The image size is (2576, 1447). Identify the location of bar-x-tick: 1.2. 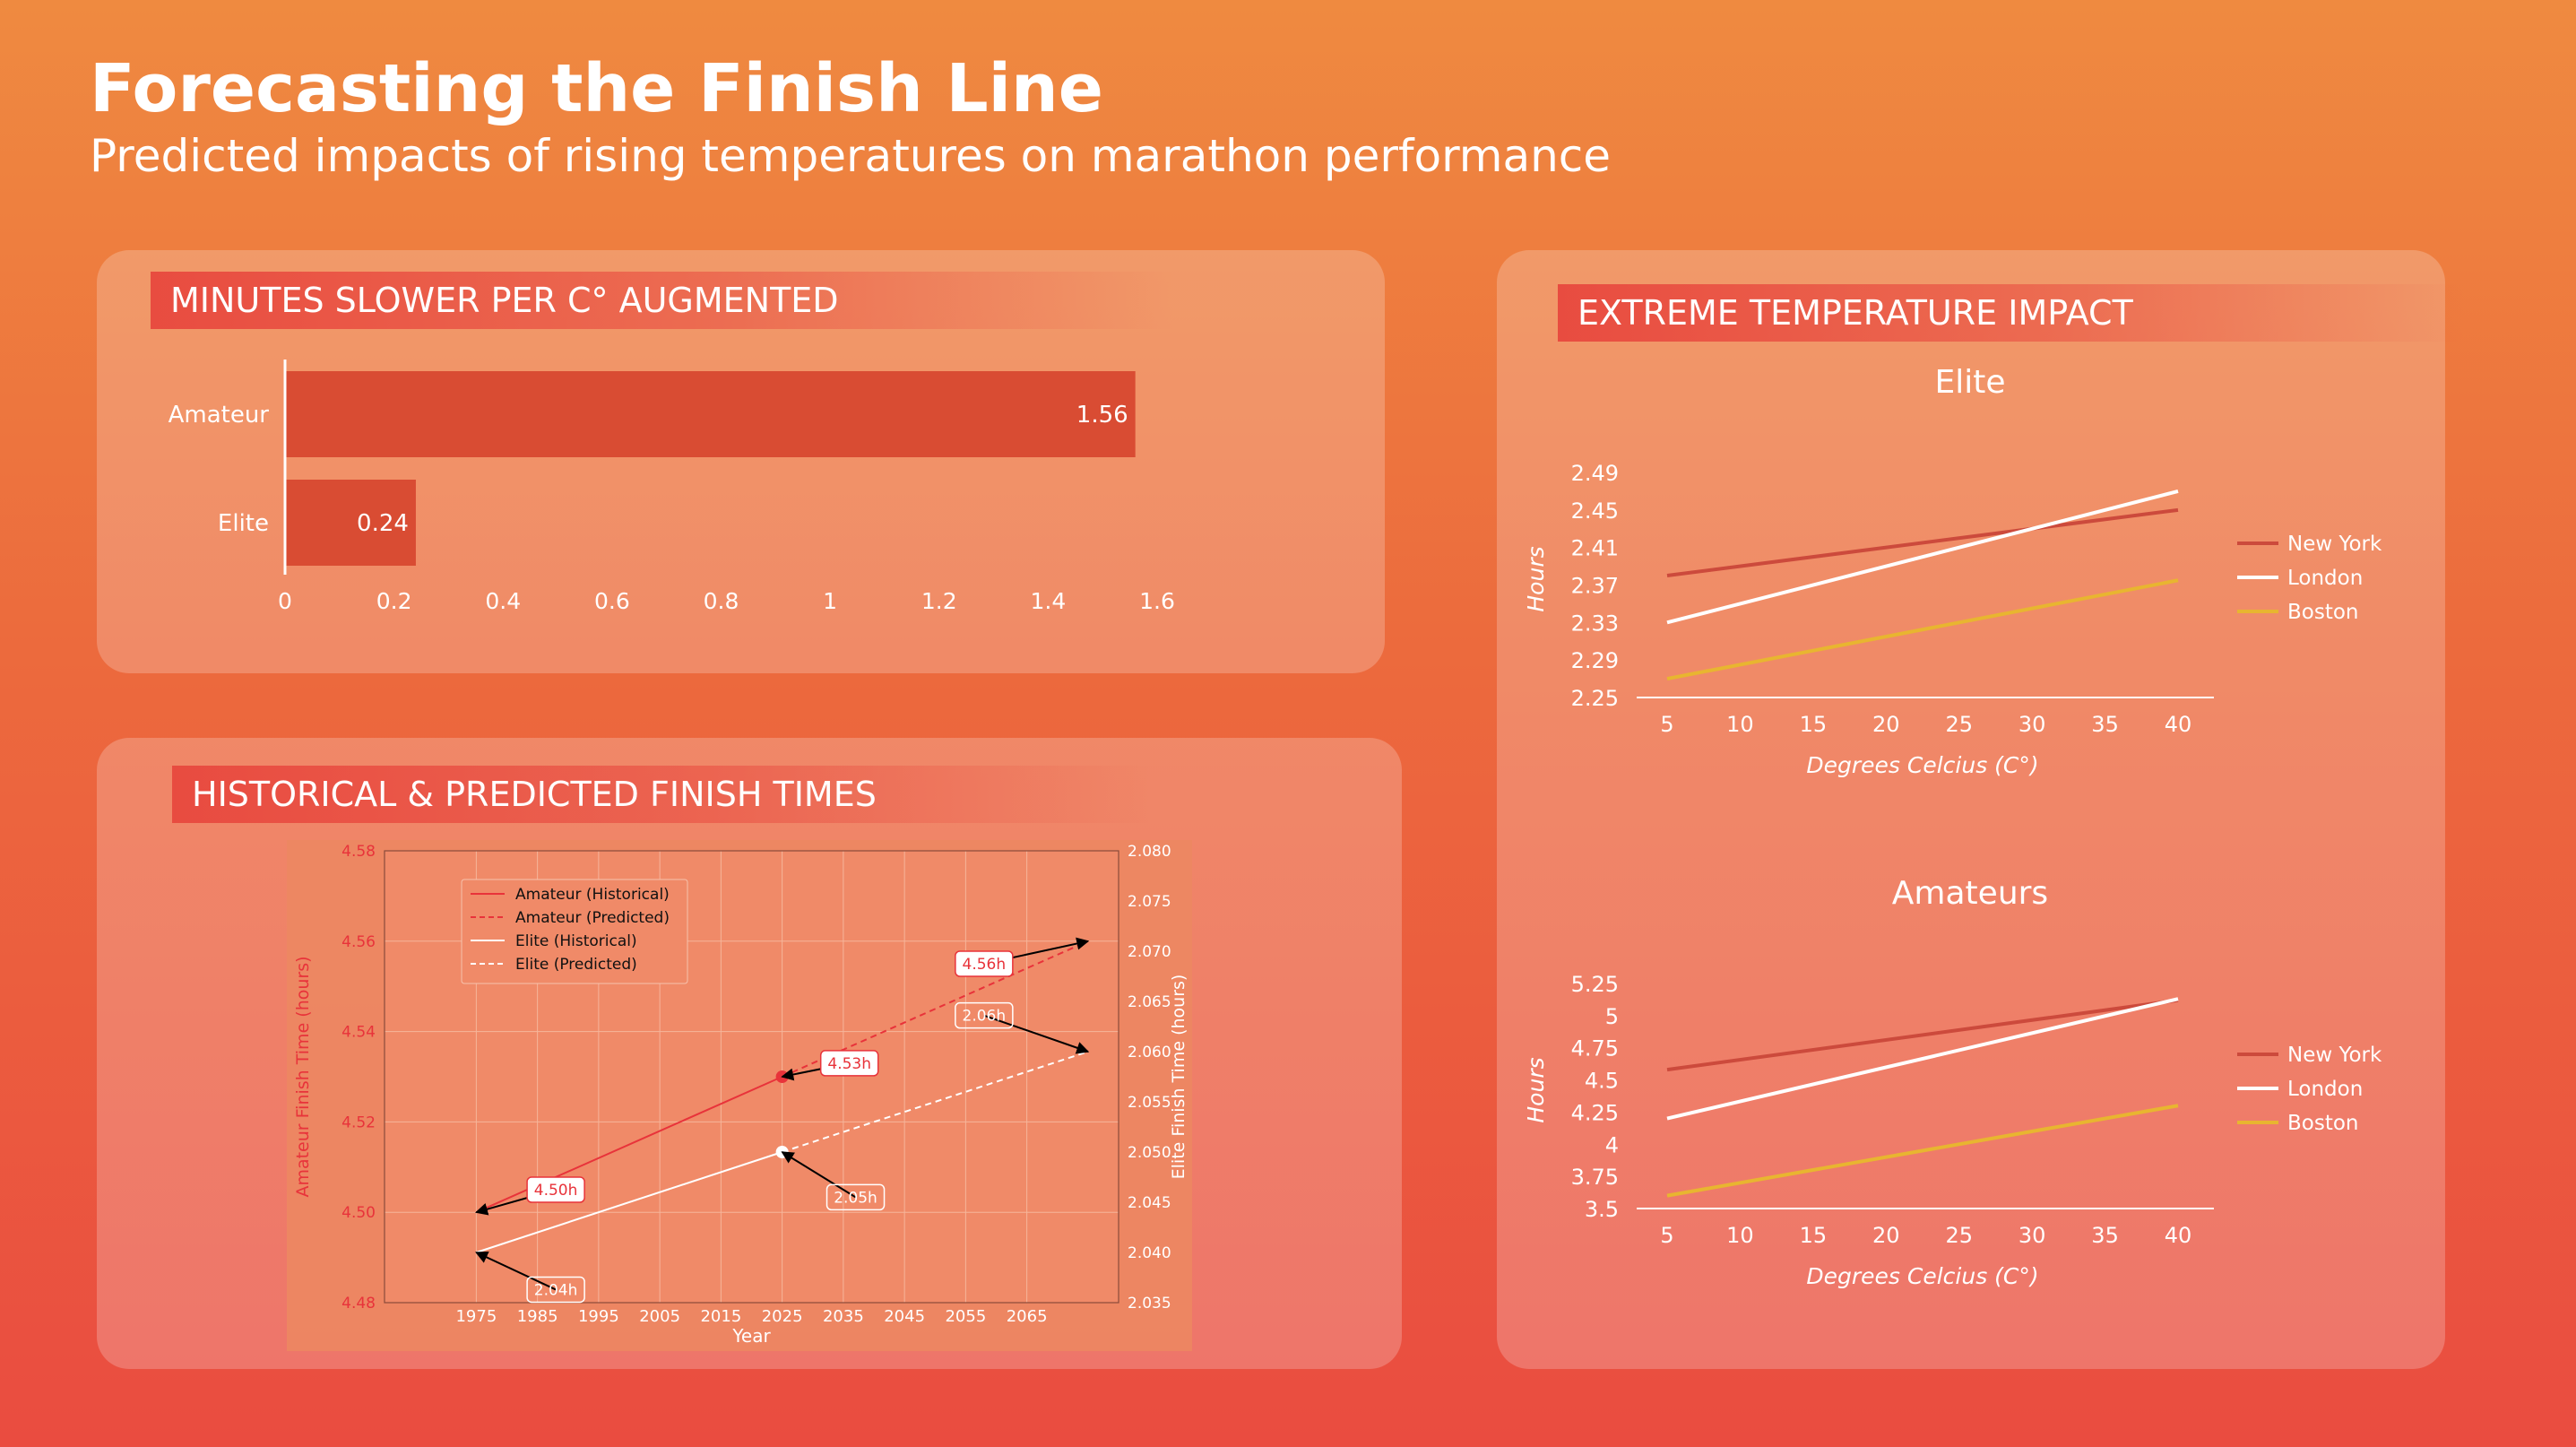
(939, 601).